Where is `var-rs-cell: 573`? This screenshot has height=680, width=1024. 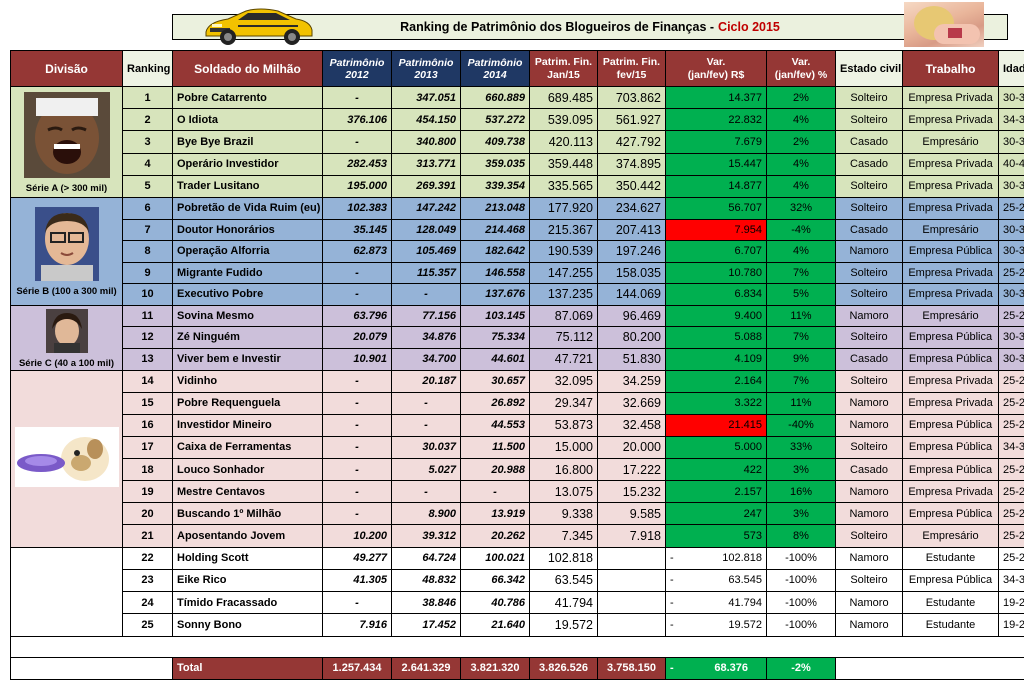
var-rs-cell: 573 is located at coordinates (716, 536).